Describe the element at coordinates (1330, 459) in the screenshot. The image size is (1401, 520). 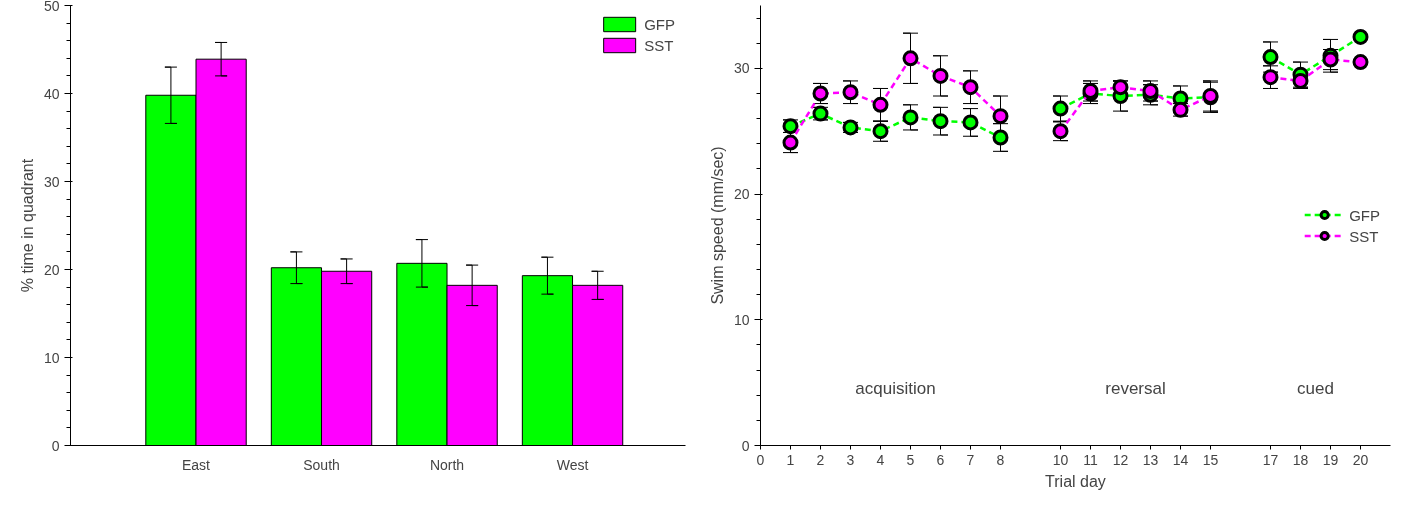
I see `x-tick-label: 19` at that location.